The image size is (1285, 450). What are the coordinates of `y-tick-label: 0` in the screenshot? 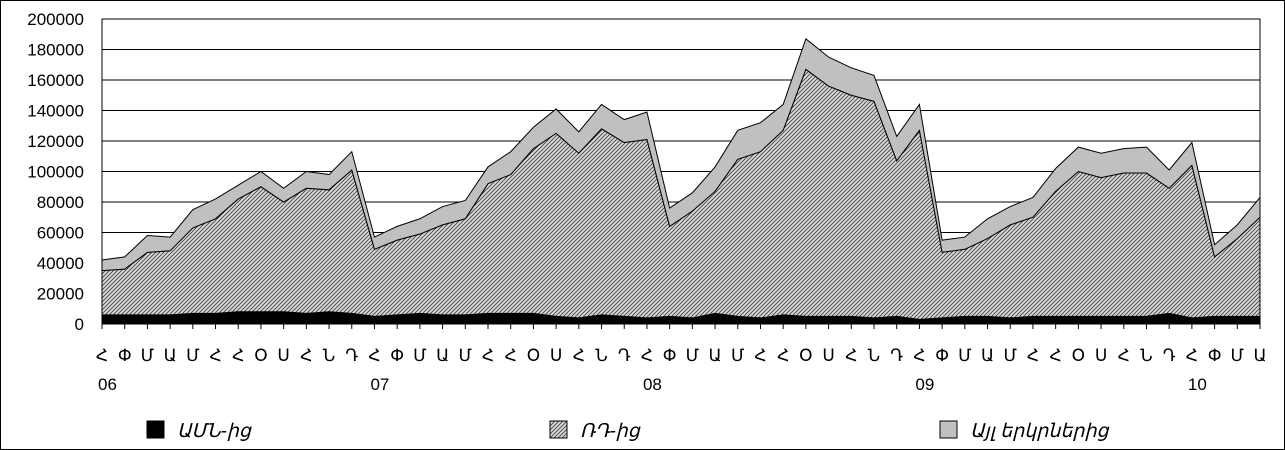 It's located at (79, 324).